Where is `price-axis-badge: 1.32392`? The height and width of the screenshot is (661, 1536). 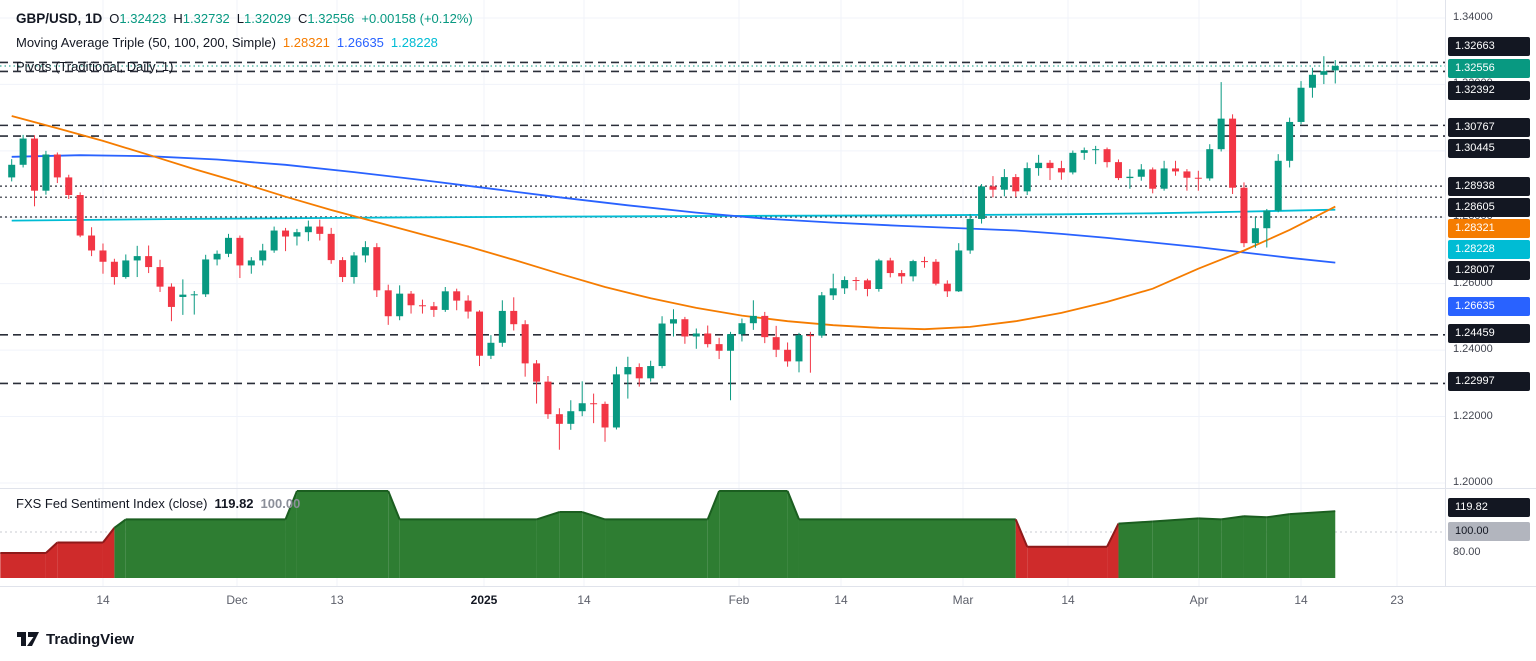 price-axis-badge: 1.32392 is located at coordinates (1489, 90).